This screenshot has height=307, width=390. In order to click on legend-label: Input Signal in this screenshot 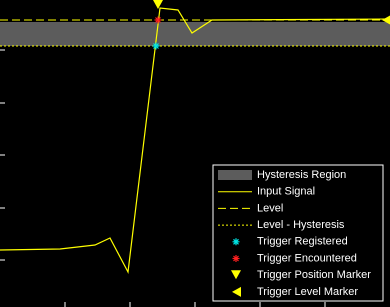, I will do `click(286, 192)`.